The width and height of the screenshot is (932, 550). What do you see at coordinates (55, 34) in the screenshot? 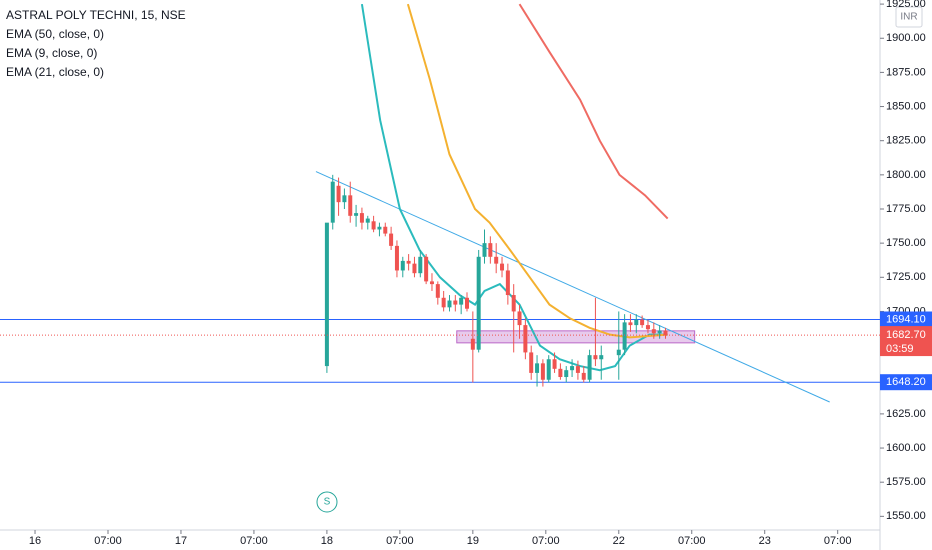
I see `legend-item: EMA (50, close, 0)` at bounding box center [55, 34].